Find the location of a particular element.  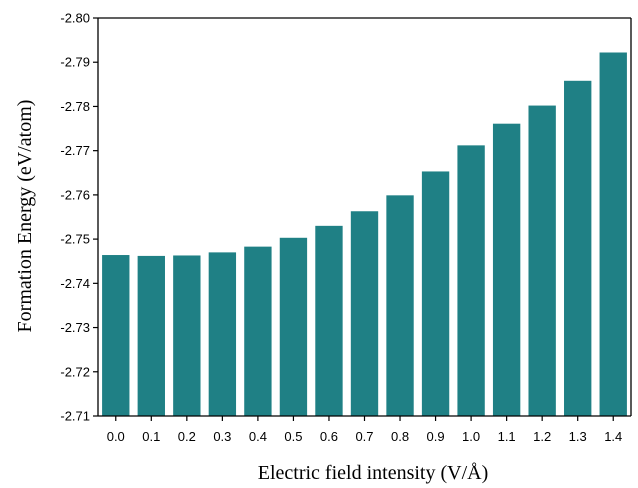

x-tick-label: 0.0 is located at coordinates (116, 436).